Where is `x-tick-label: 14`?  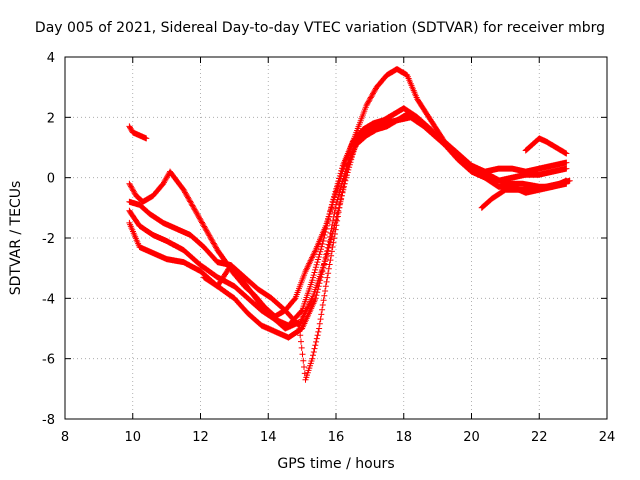 x-tick-label: 14 is located at coordinates (268, 437).